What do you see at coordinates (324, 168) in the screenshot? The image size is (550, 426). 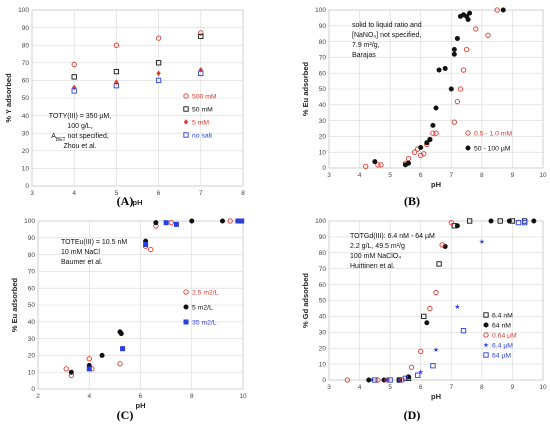 I see `y-tick-label: 0` at bounding box center [324, 168].